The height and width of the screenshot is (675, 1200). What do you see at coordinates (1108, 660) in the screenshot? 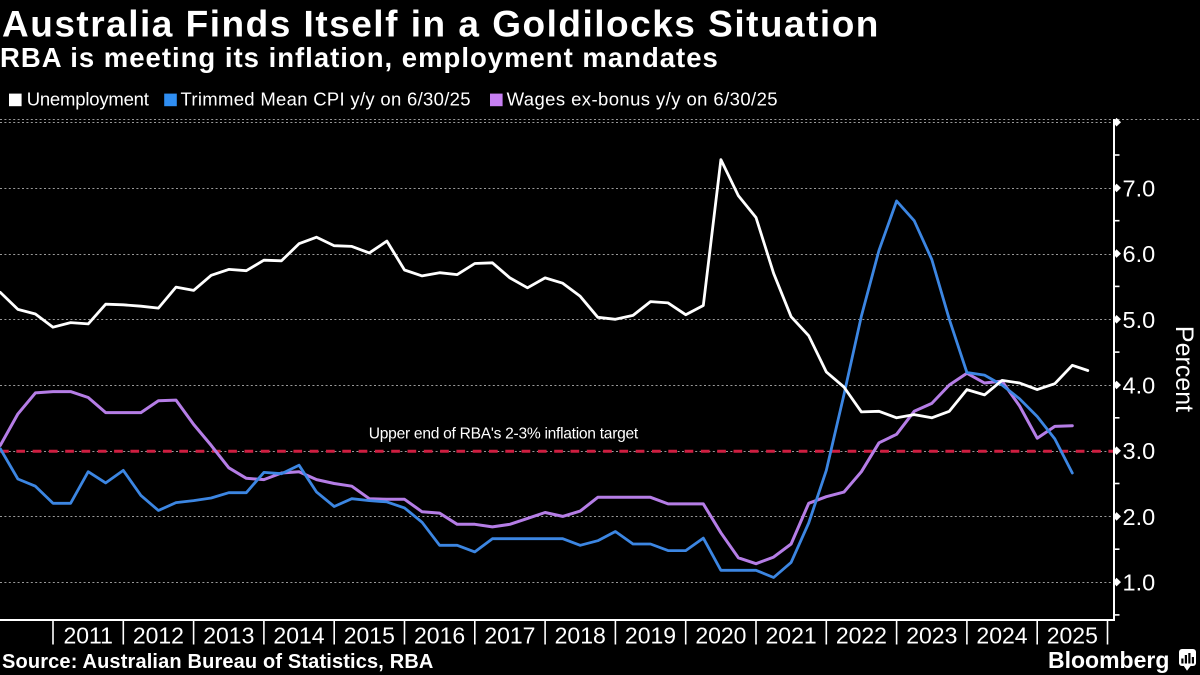
I see `svg-text: Bloomberg` at bounding box center [1108, 660].